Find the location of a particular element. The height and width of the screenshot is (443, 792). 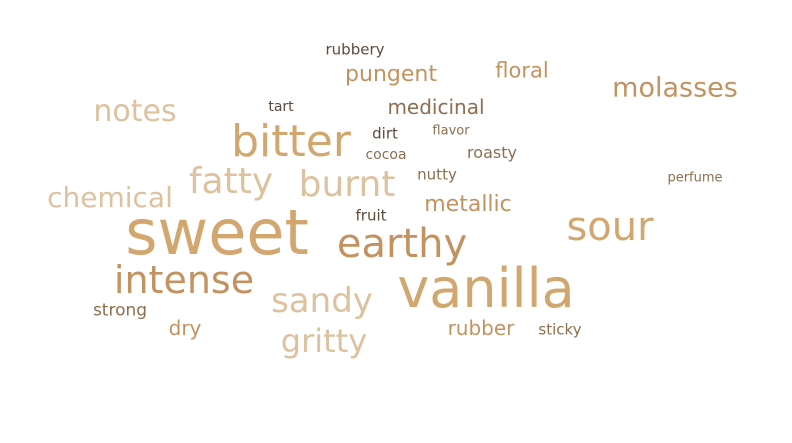

word-vanilla: vanilla is located at coordinates (486, 288).